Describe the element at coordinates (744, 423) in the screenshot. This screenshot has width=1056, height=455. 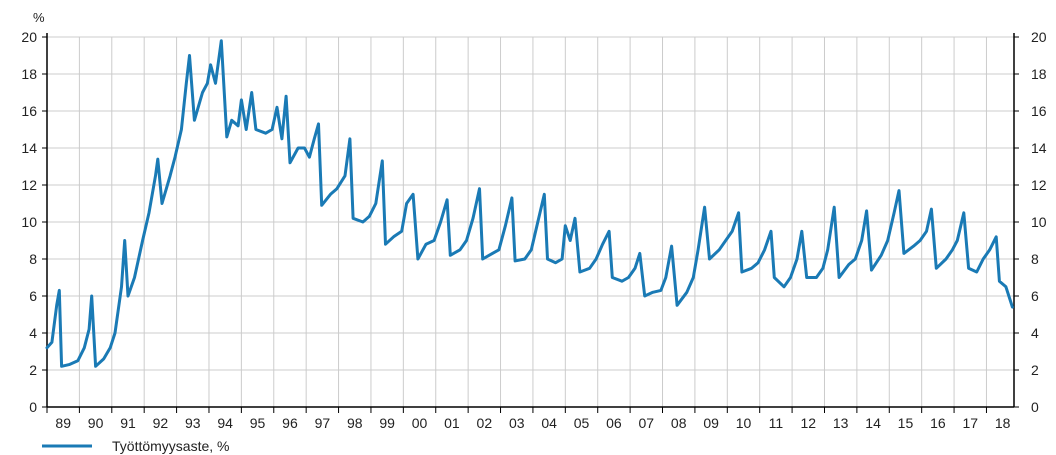
I see `x-tick-label: 10` at that location.